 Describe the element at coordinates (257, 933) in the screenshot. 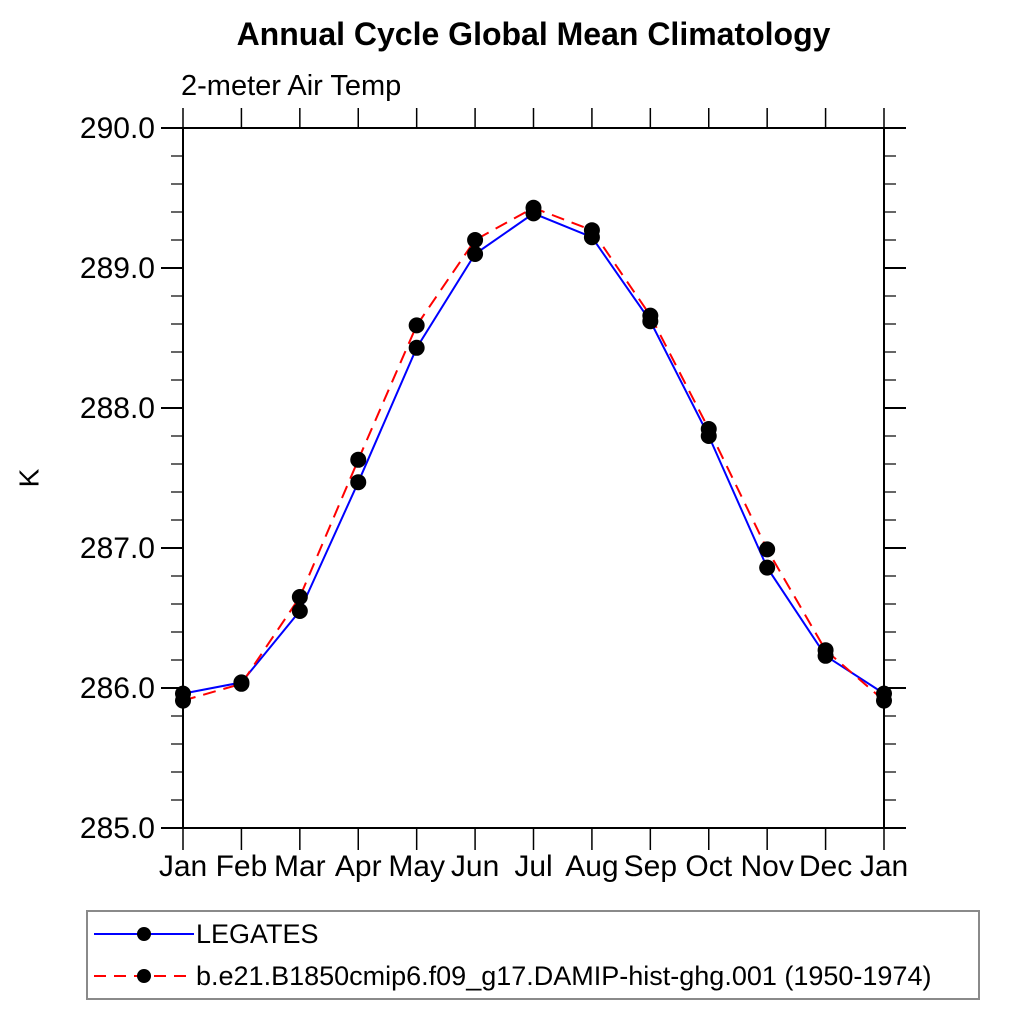

I see `legend-label-legates: LEGATES` at that location.